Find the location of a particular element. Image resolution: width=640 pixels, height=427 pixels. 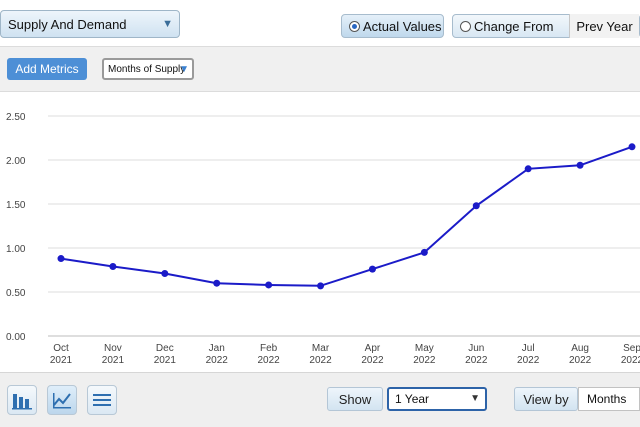

radio-selected-icon is located at coordinates (354, 26).